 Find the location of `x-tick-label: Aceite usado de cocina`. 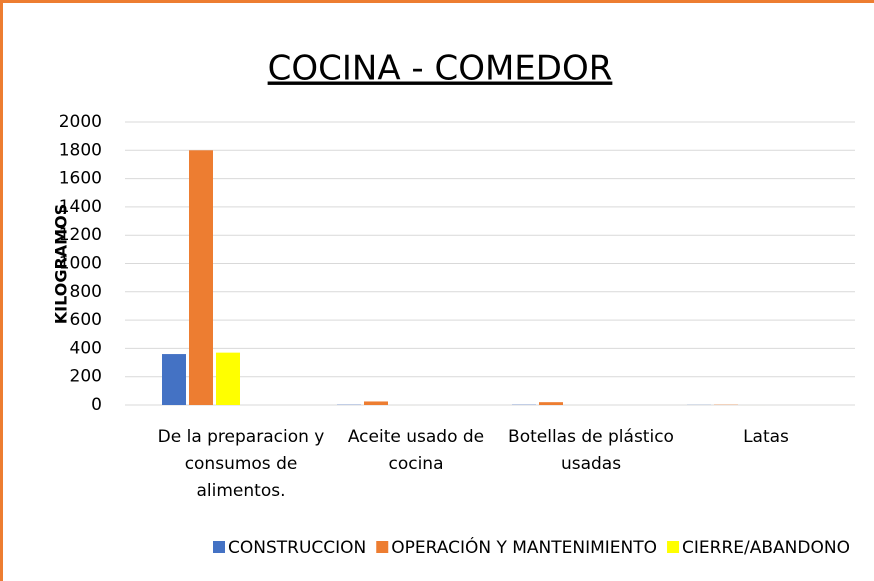

x-tick-label: Aceite usado de cocina is located at coordinates (416, 450).